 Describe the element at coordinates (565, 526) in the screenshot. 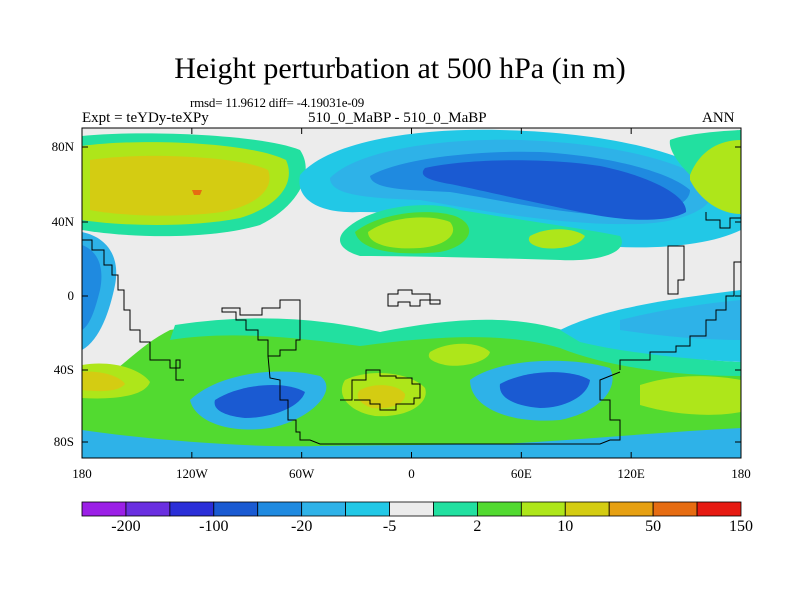

I see `colorbar-label: 10` at that location.